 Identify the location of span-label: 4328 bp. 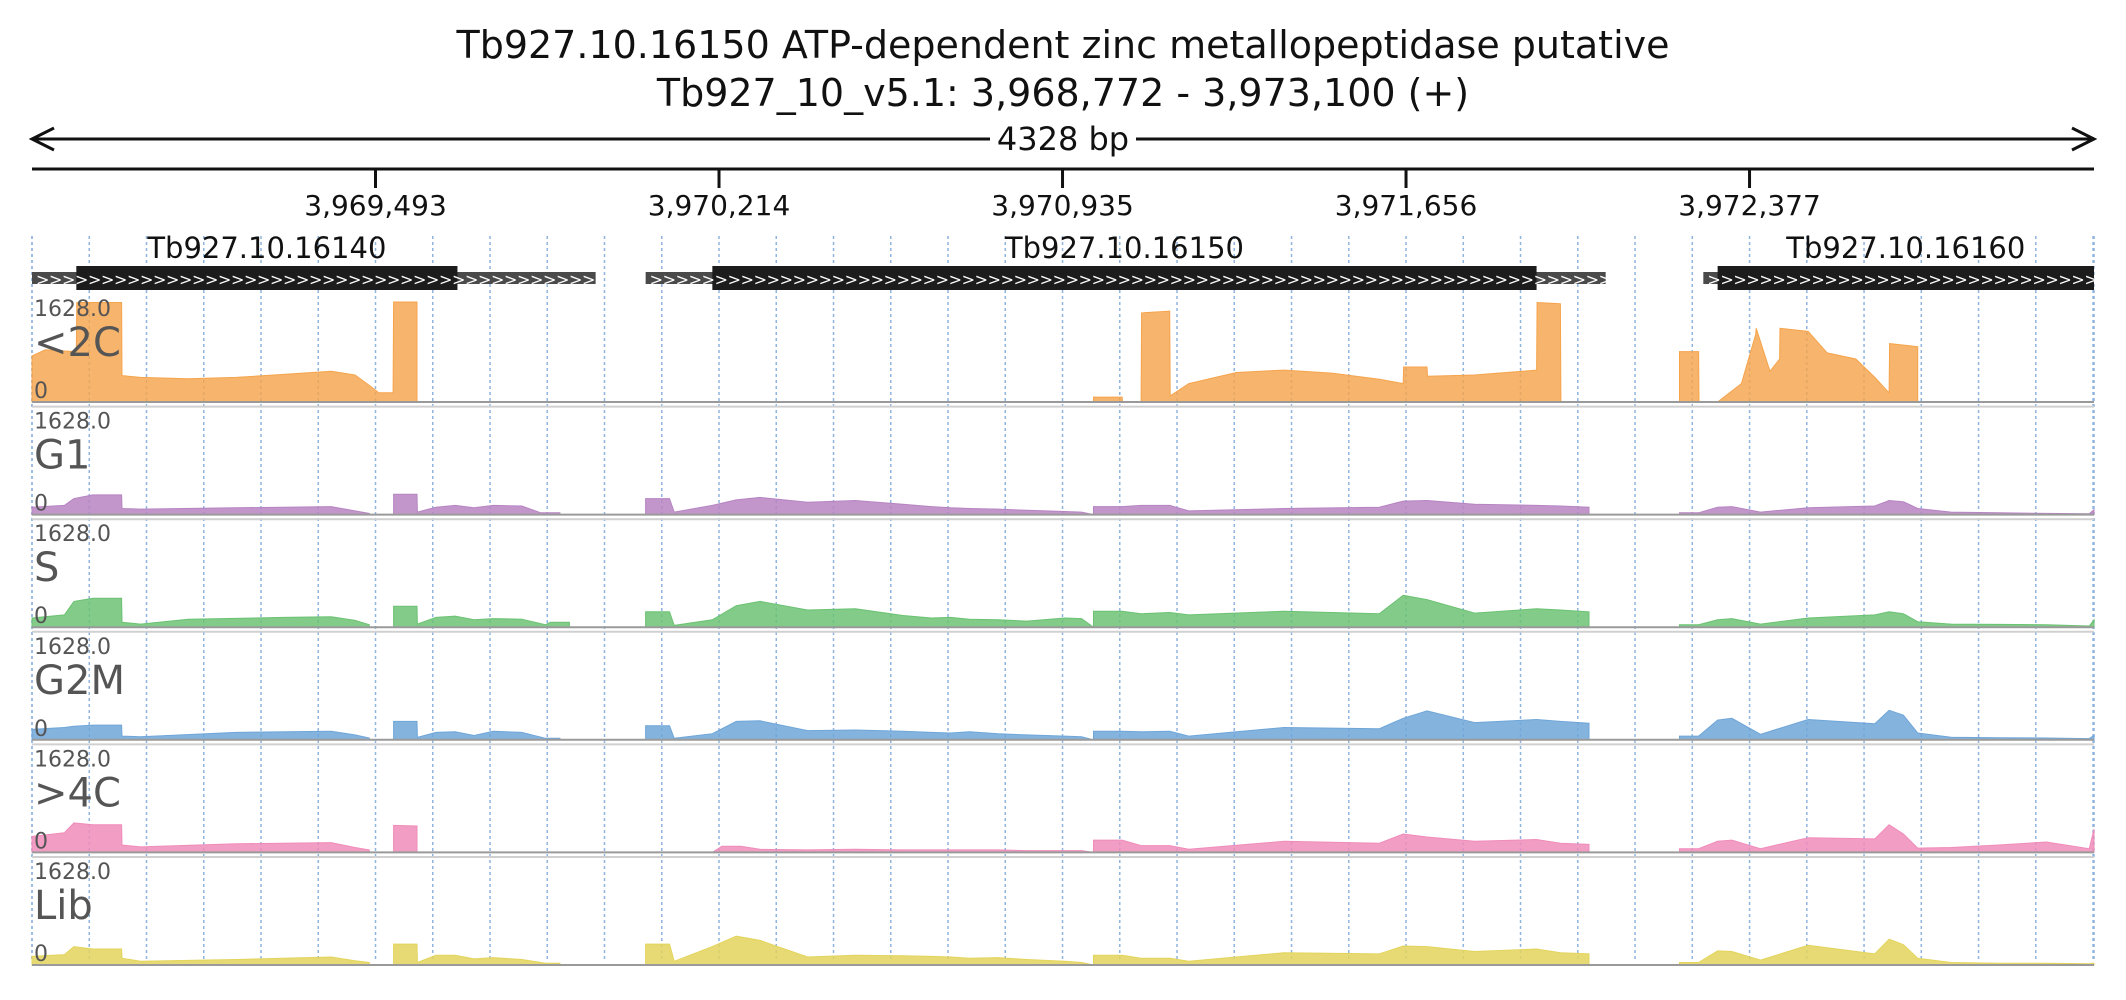
(1063, 139).